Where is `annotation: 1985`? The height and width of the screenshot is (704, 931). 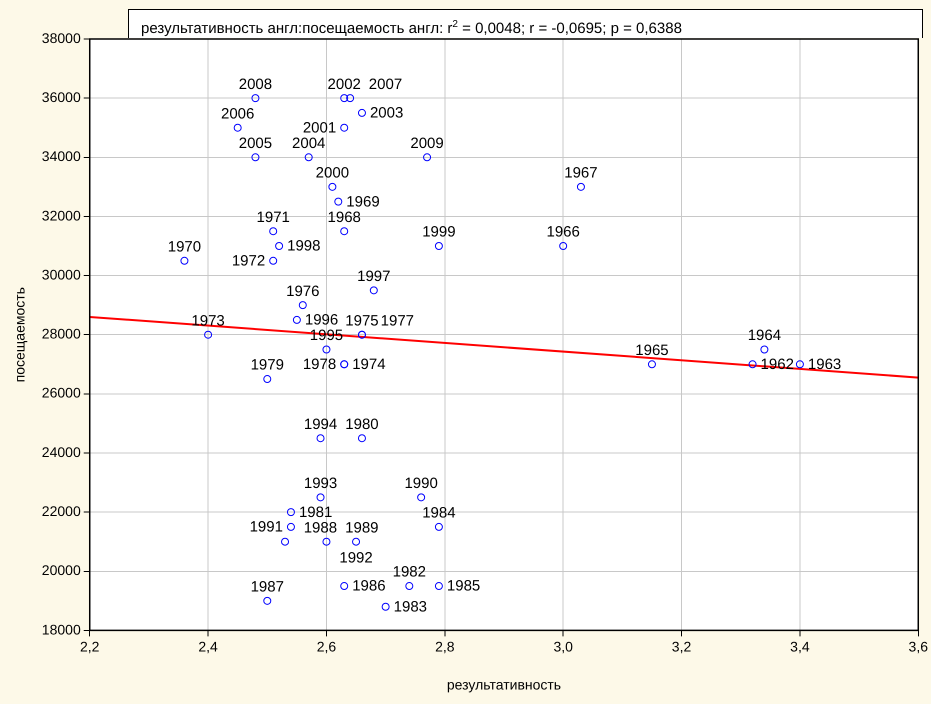
annotation: 1985 is located at coordinates (463, 586).